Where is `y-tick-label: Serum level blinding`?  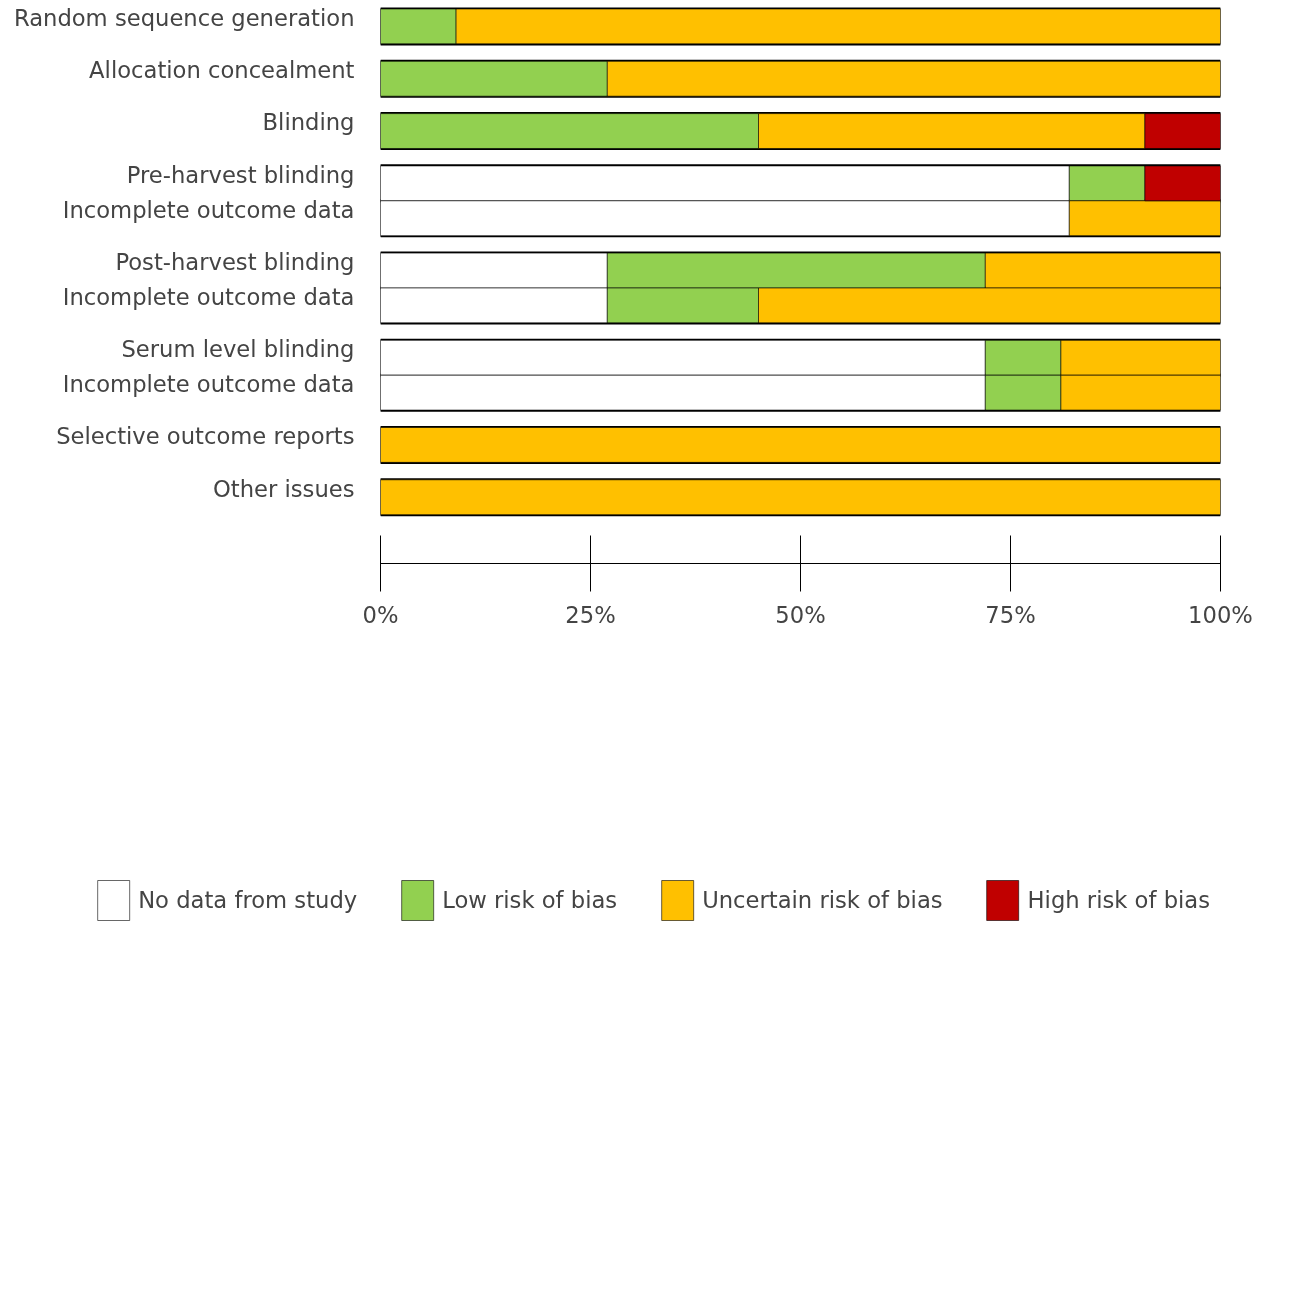 y-tick-label: Serum level blinding is located at coordinates (238, 349).